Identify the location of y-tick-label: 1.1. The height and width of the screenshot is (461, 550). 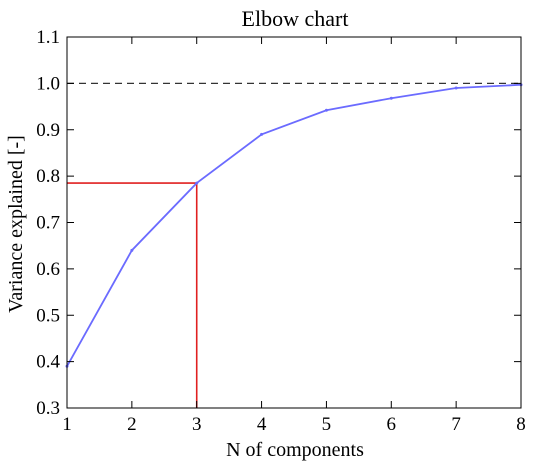
(48, 37).